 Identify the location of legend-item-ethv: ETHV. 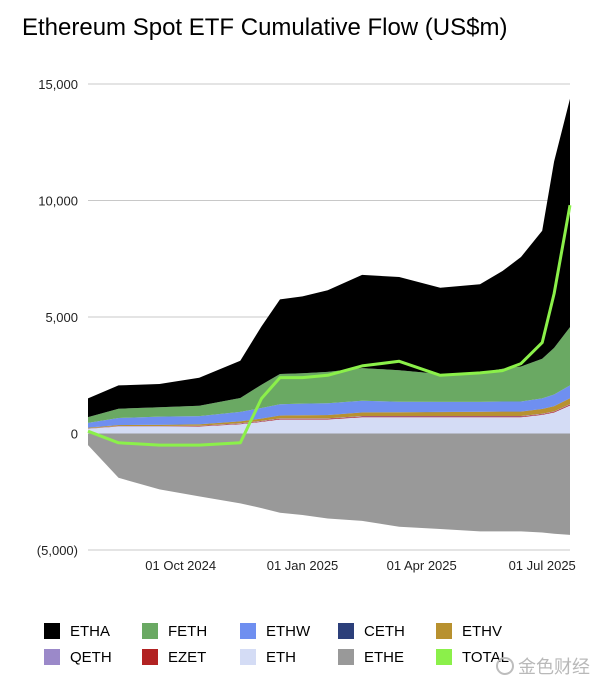
(485, 631).